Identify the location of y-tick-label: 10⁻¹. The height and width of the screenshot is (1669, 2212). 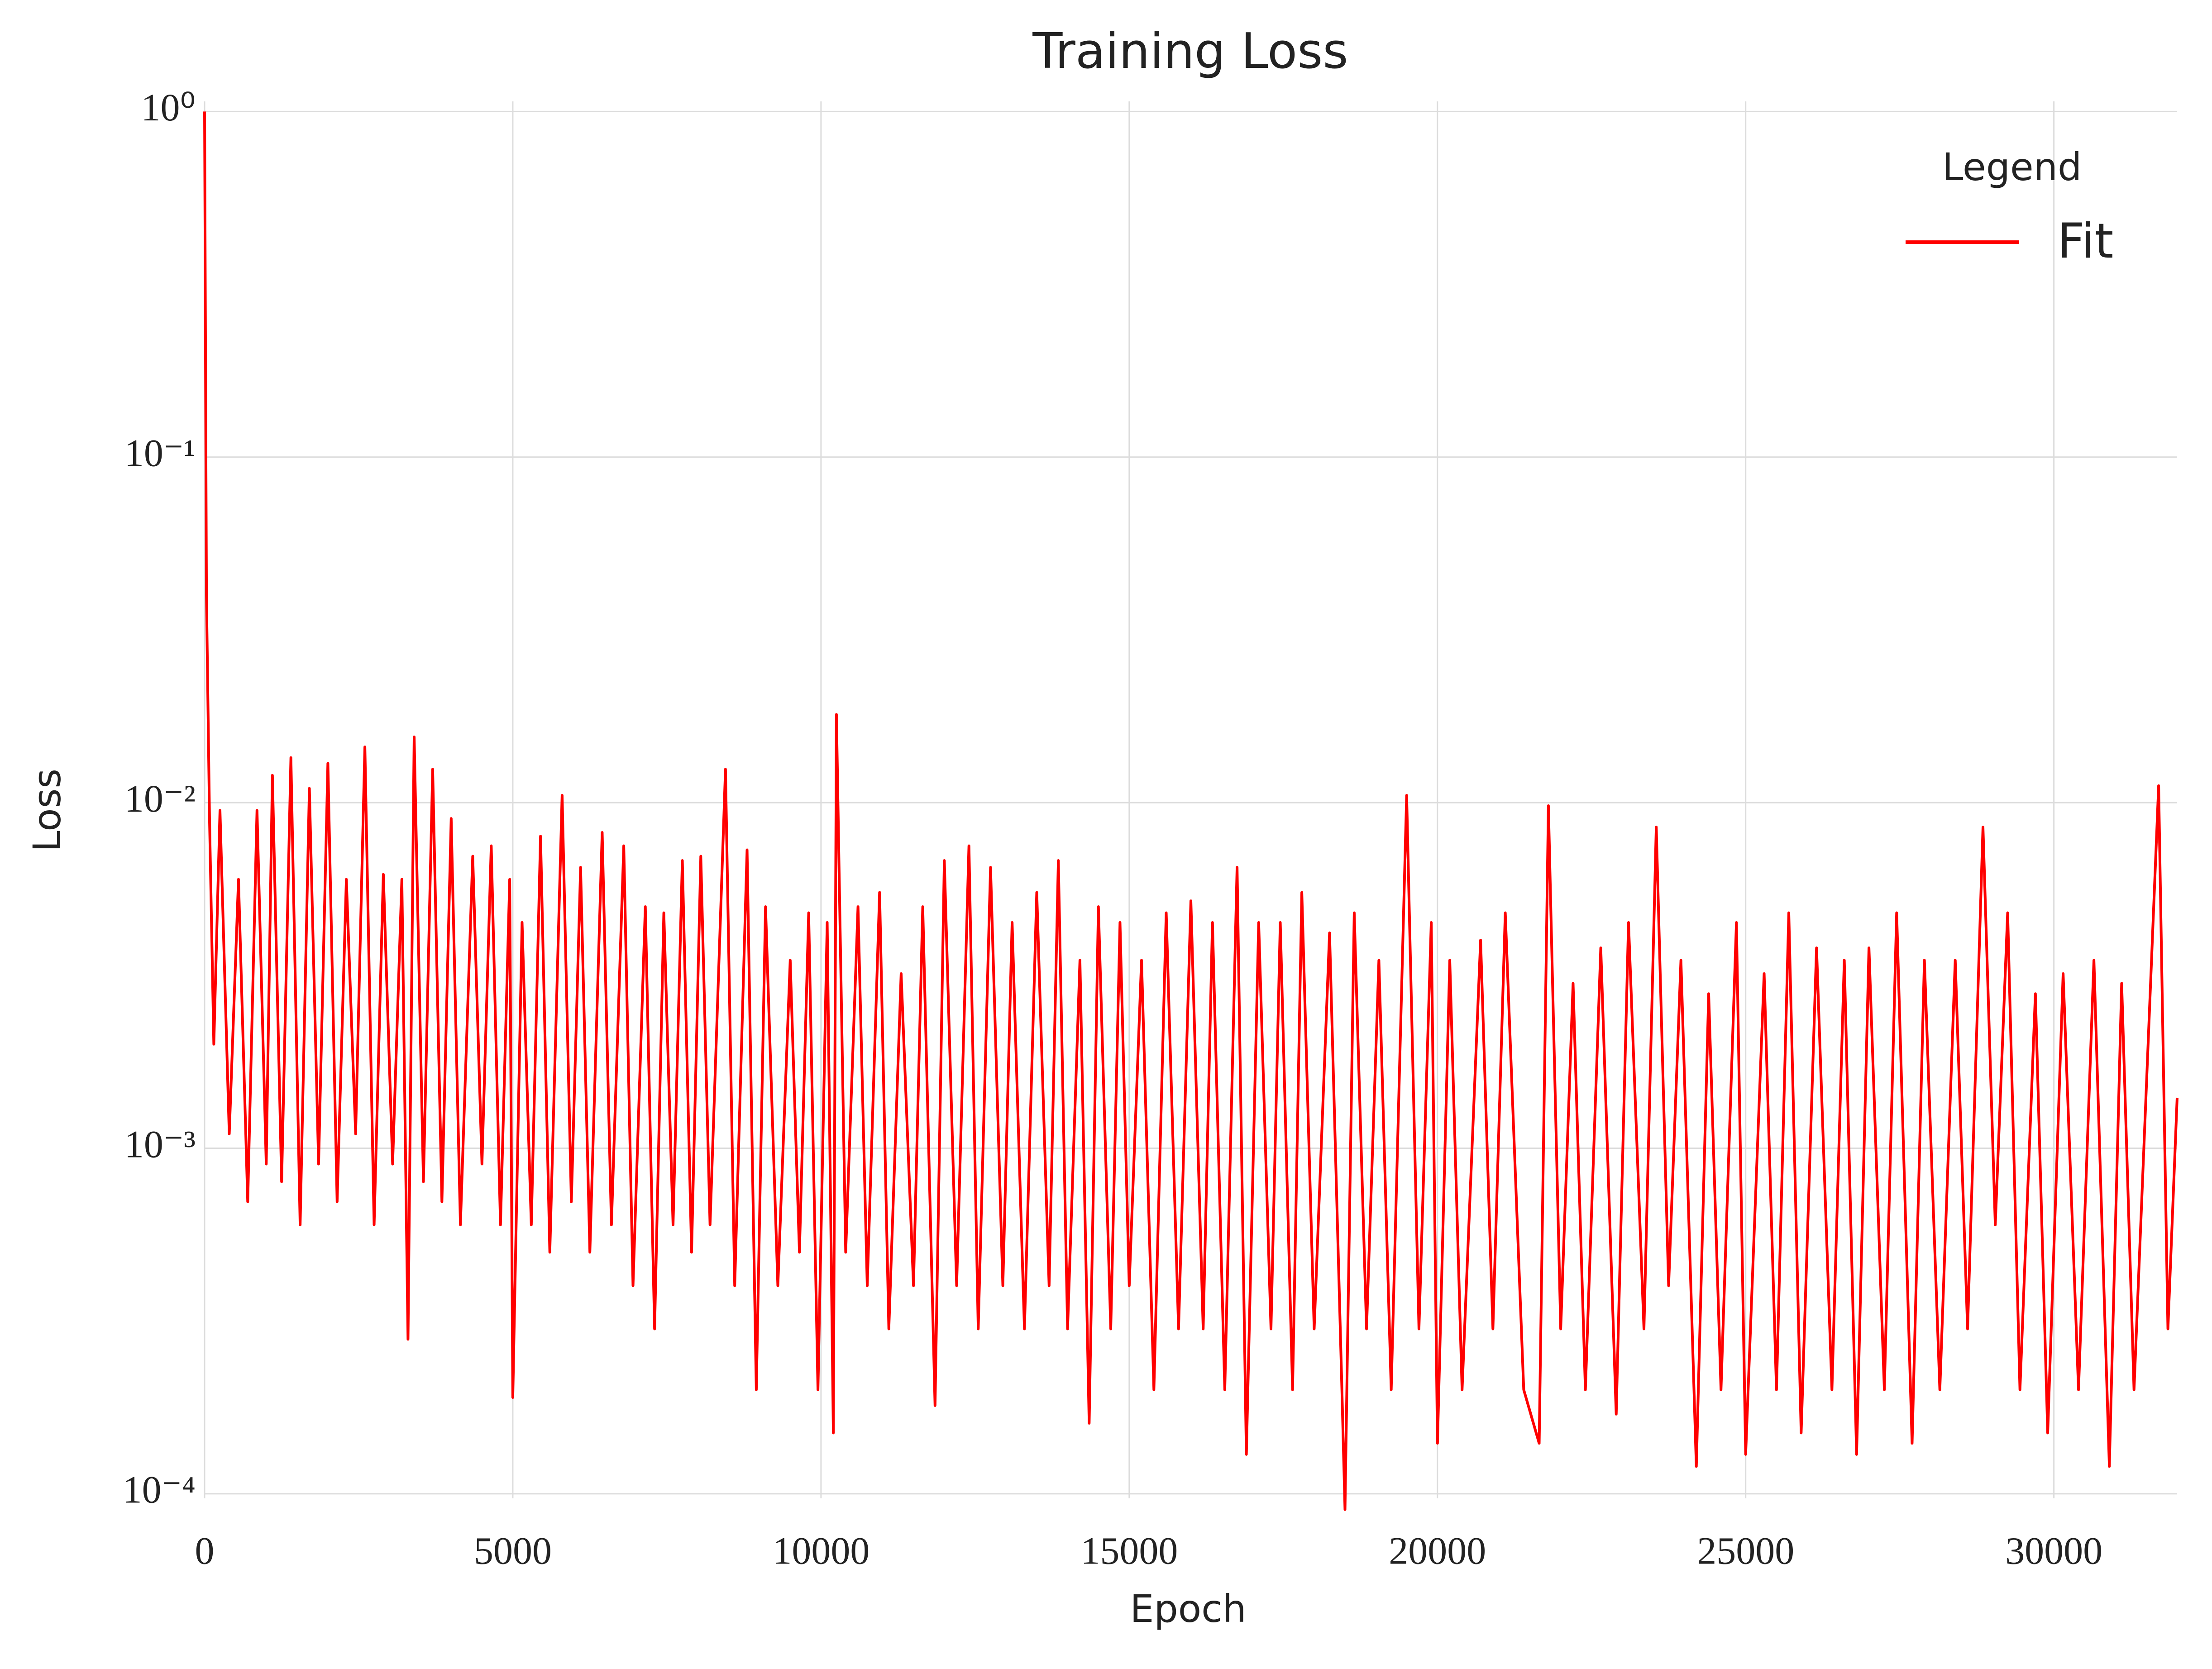
(160, 453).